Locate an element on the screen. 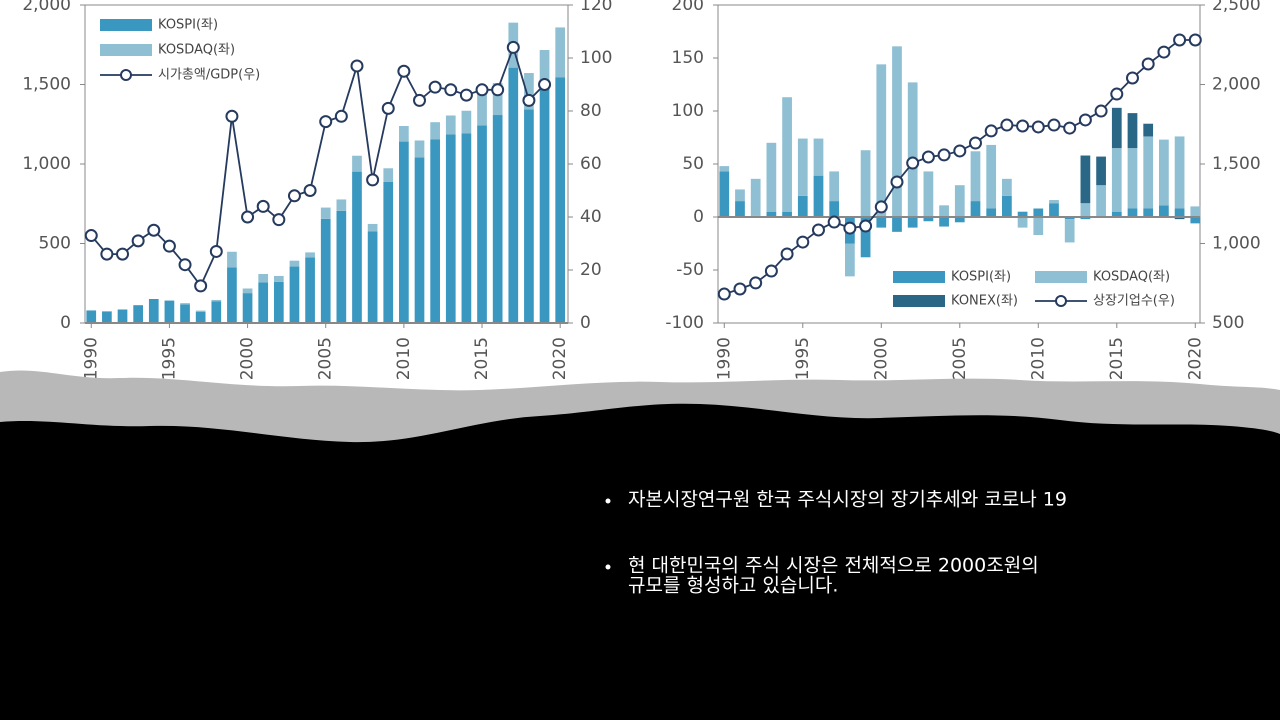 Image resolution: width=1280 pixels, height=724 pixels. y2-tick-label: 60 is located at coordinates (591, 164).